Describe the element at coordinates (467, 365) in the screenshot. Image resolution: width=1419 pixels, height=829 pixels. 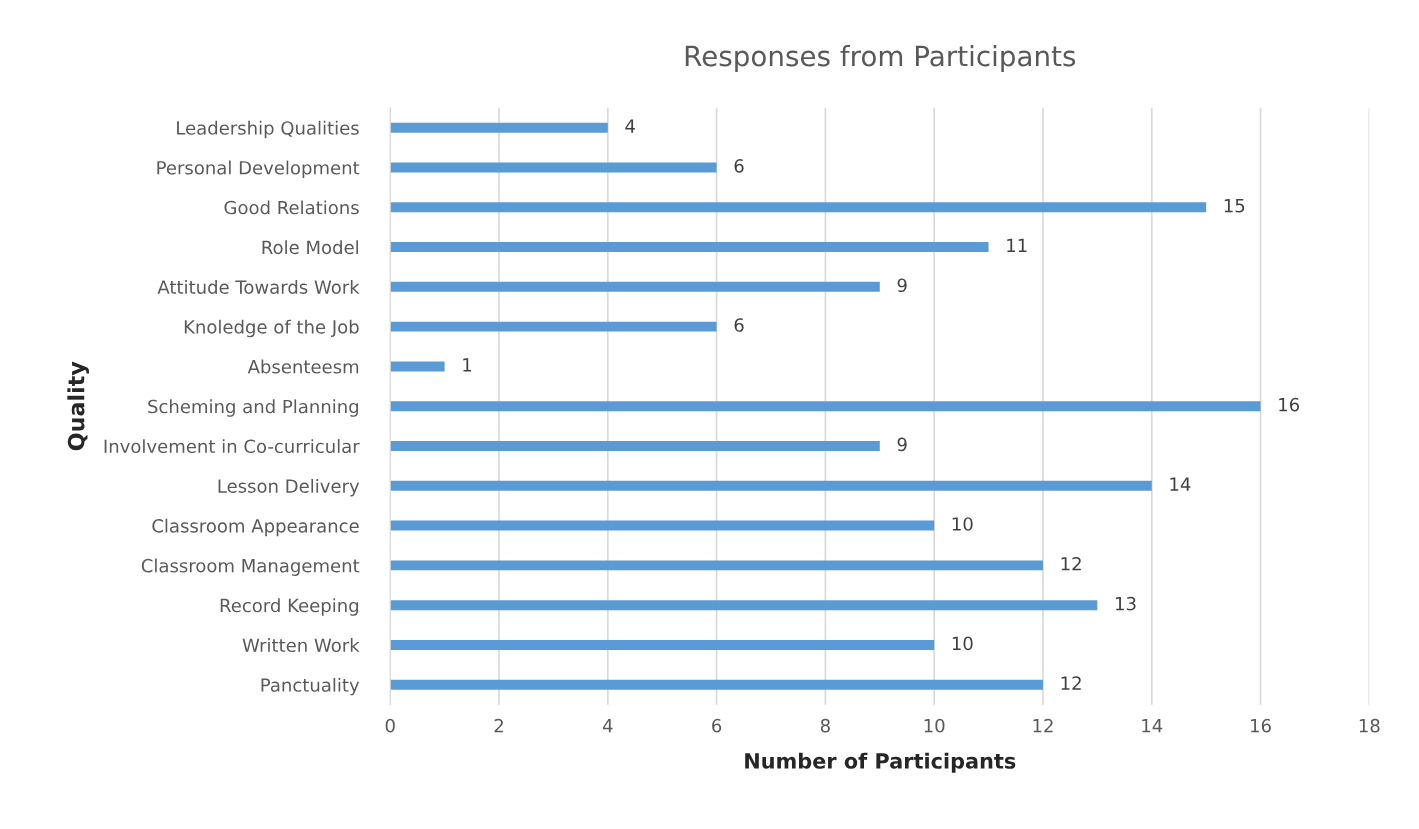
I see `data-label: 1` at that location.